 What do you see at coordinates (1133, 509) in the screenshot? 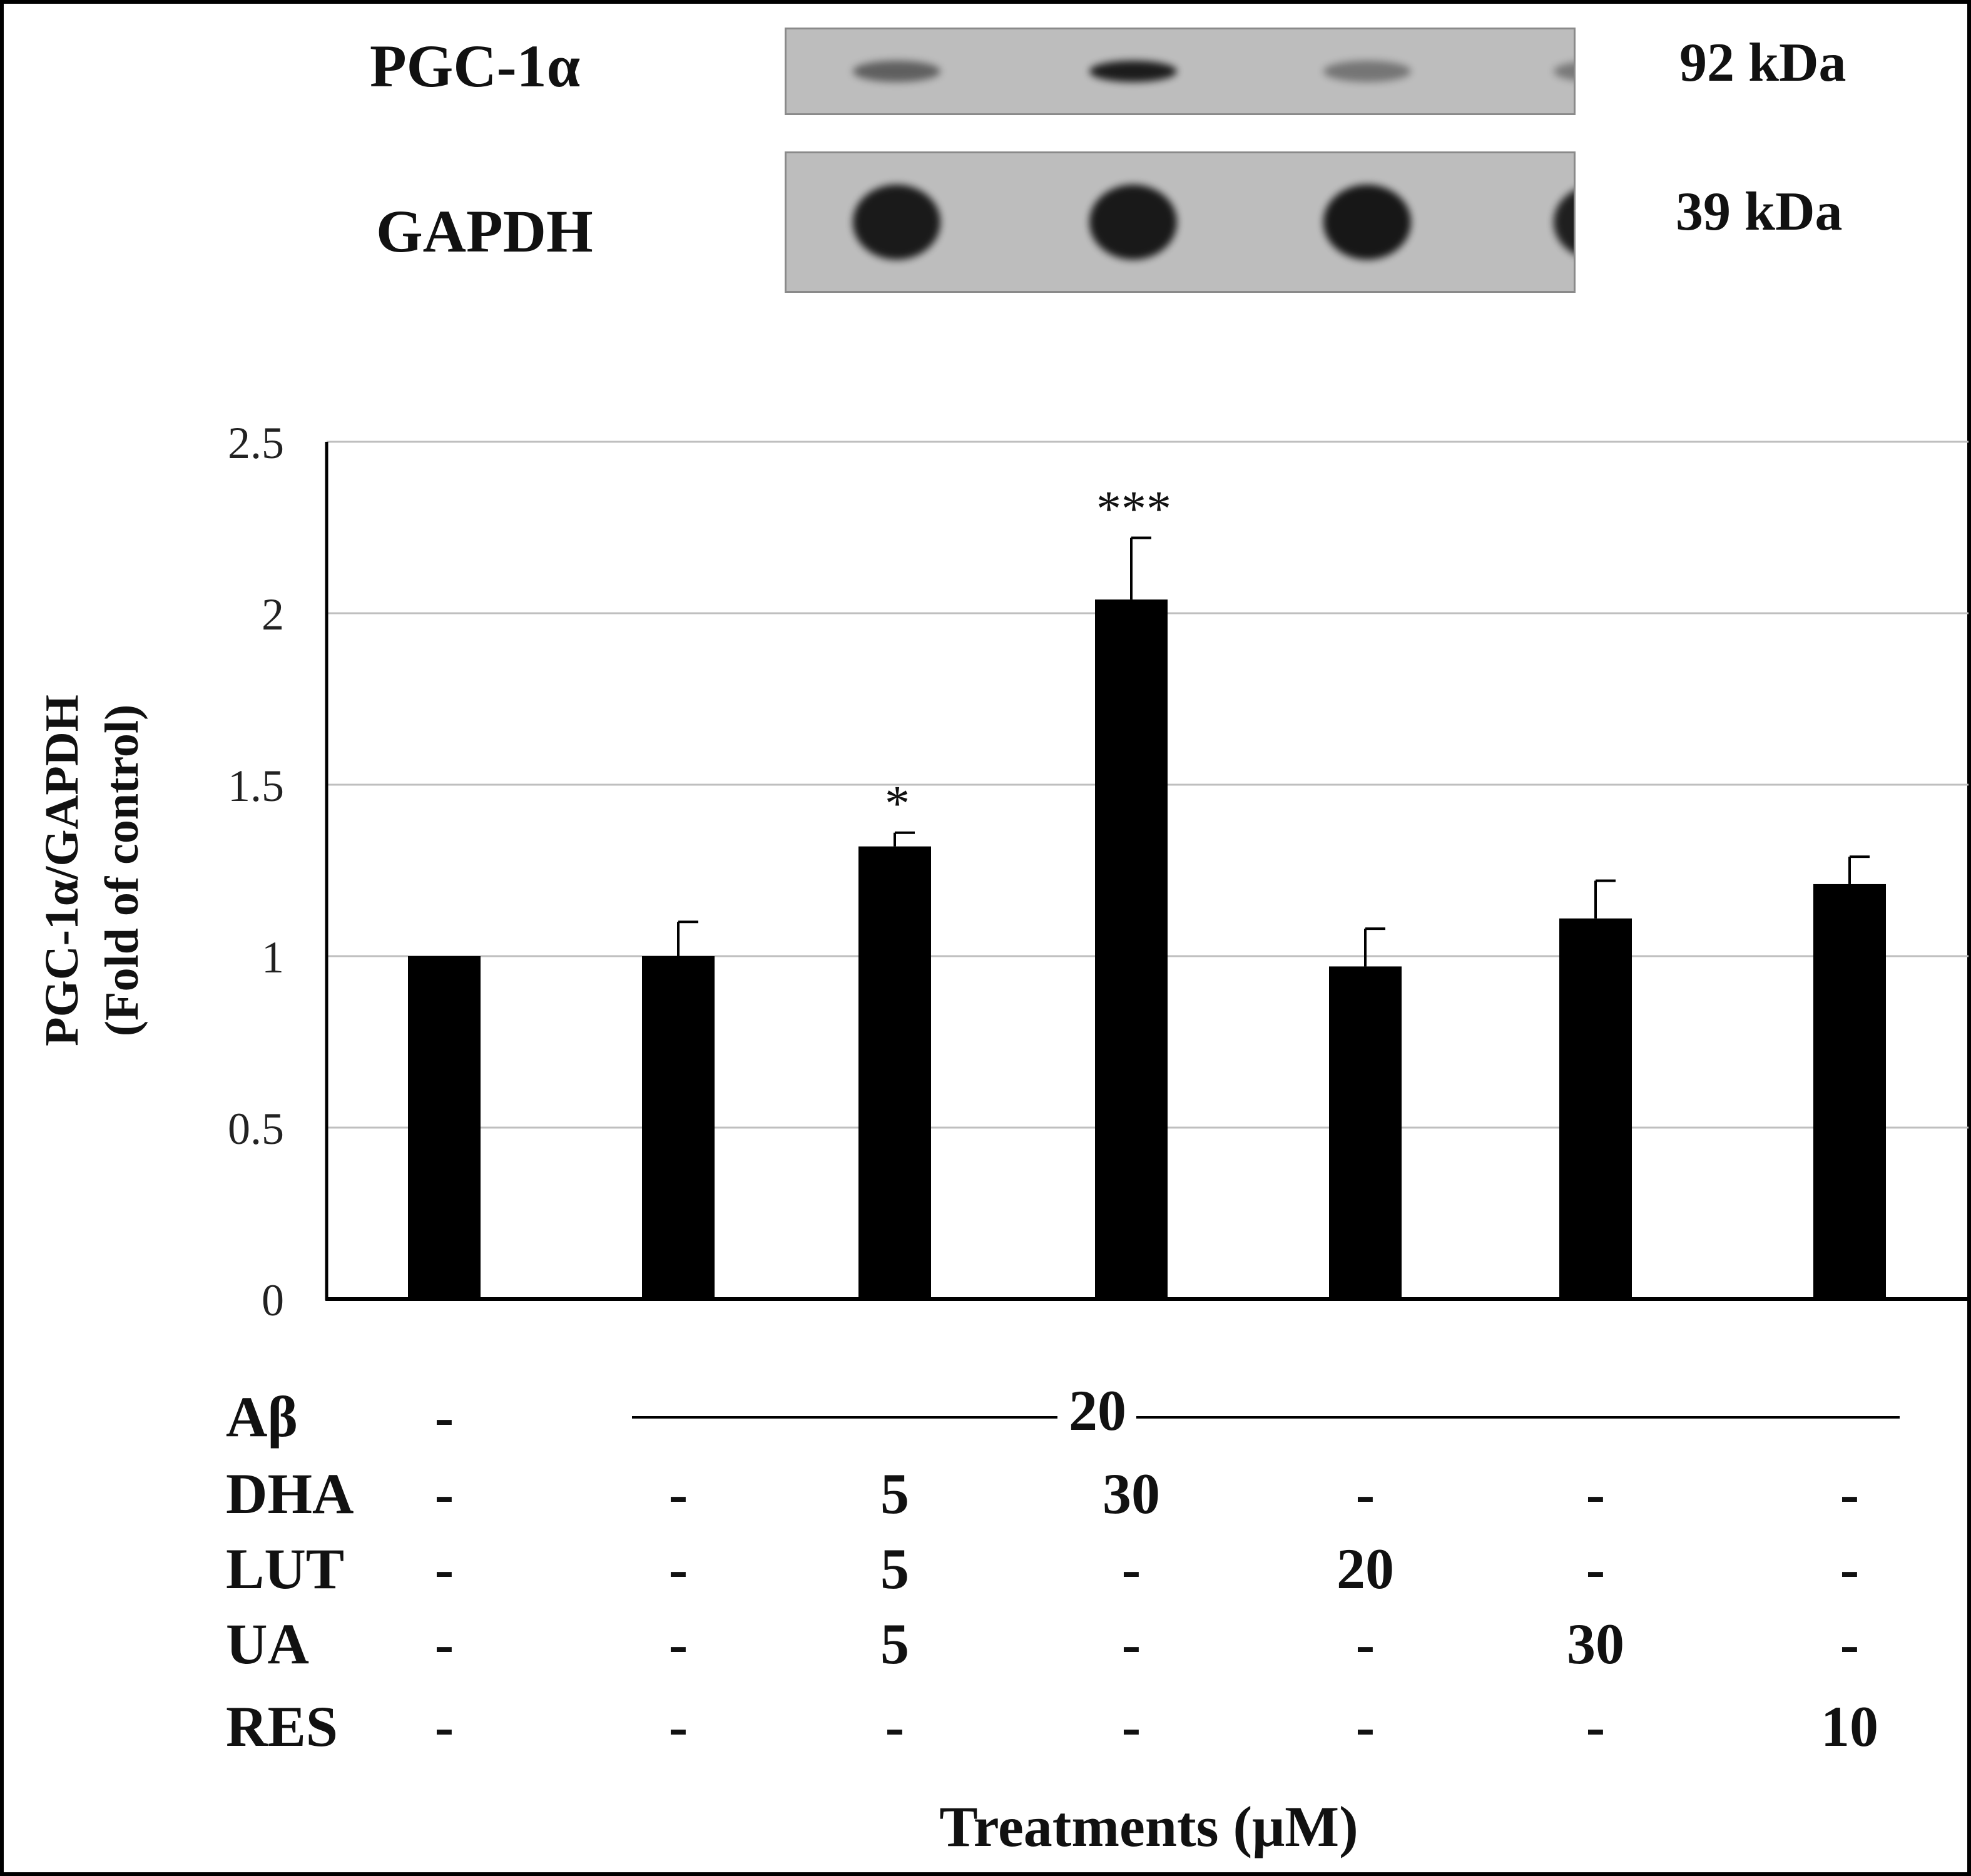
I see `significance-label: ***` at bounding box center [1133, 509].